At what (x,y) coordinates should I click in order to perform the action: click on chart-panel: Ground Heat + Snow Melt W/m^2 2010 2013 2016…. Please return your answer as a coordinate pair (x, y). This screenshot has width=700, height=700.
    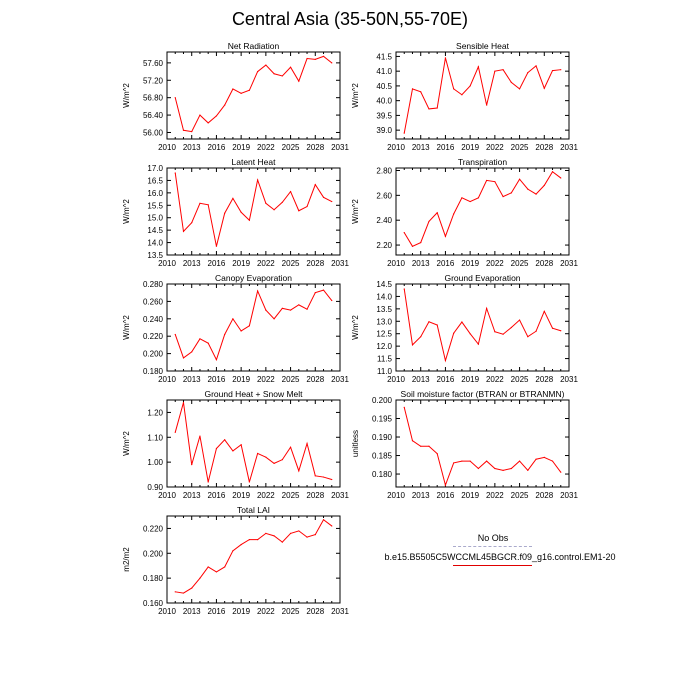
    Looking at the image, I should click on (235, 444).